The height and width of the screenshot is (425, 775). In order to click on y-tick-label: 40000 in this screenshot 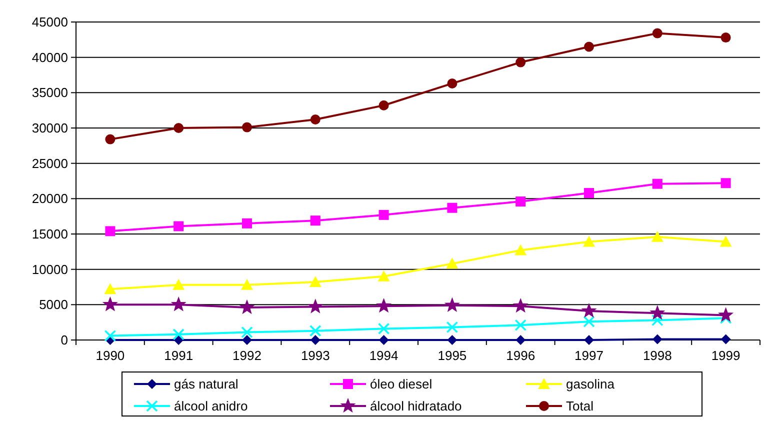, I will do `click(50, 57)`.